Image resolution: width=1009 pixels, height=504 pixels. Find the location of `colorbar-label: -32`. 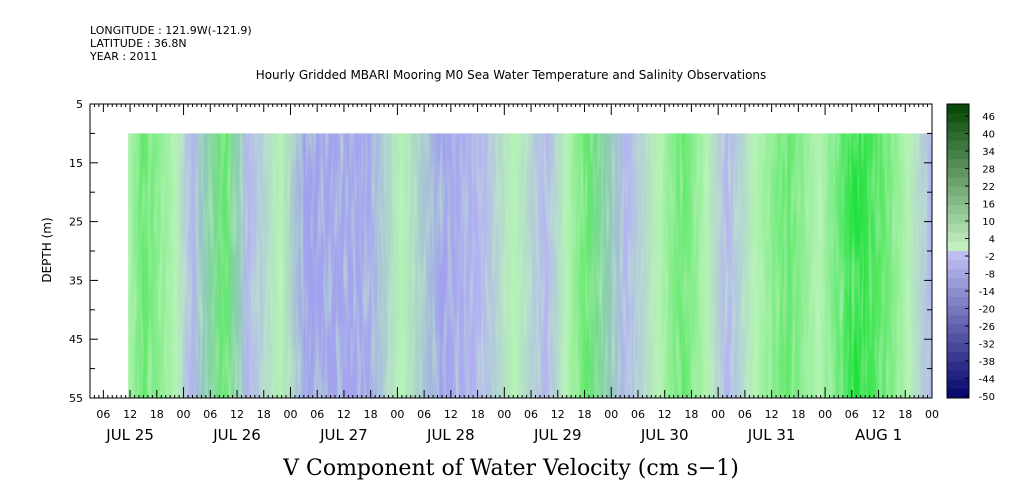

colorbar-label: -32 is located at coordinates (987, 345).